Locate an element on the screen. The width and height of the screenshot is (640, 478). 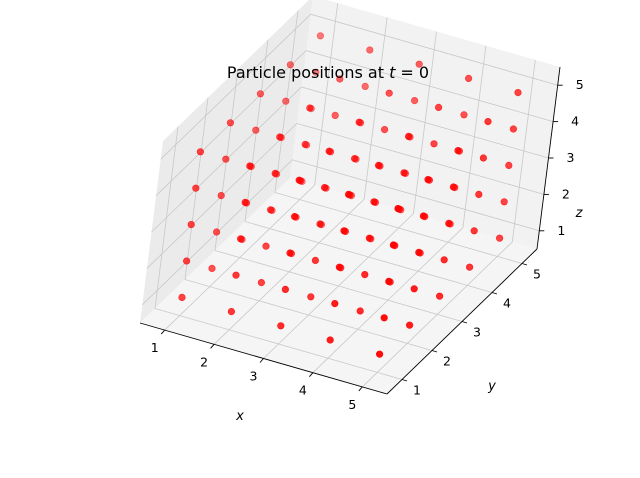
z-tick-label: 4 is located at coordinates (575, 121).